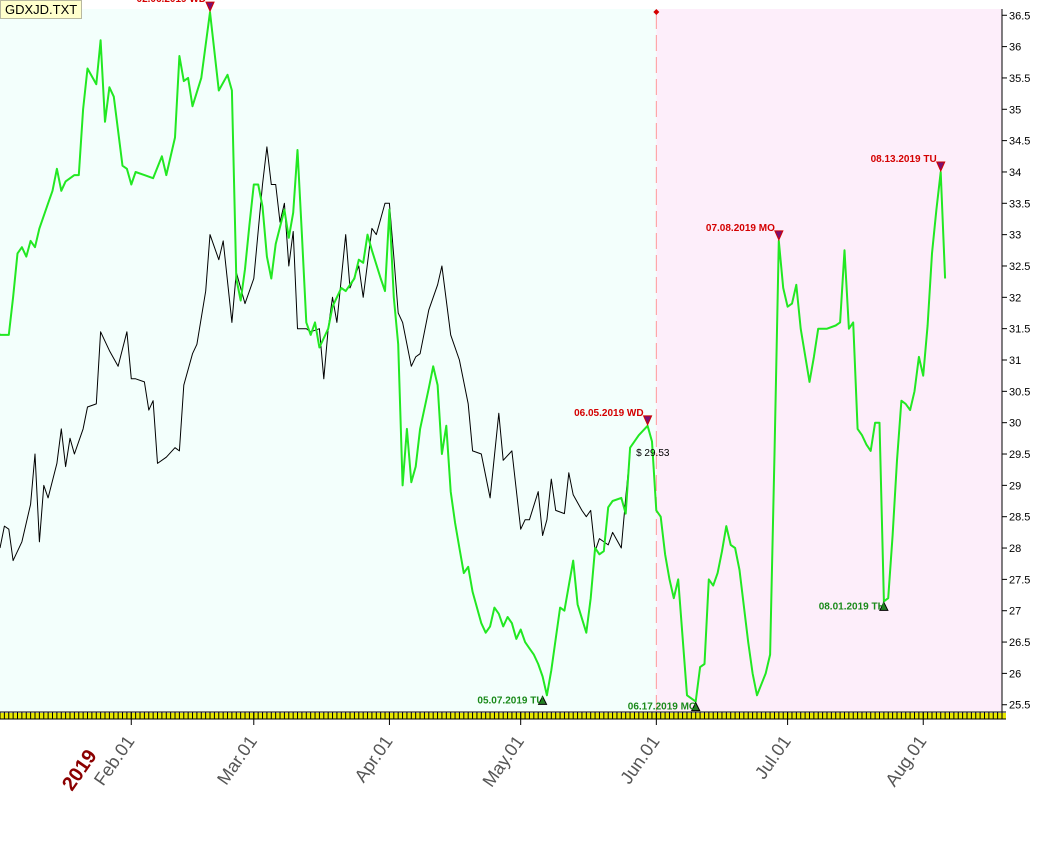 The image size is (1063, 849). I want to click on last-price-label: $ 29.53, so click(653, 453).